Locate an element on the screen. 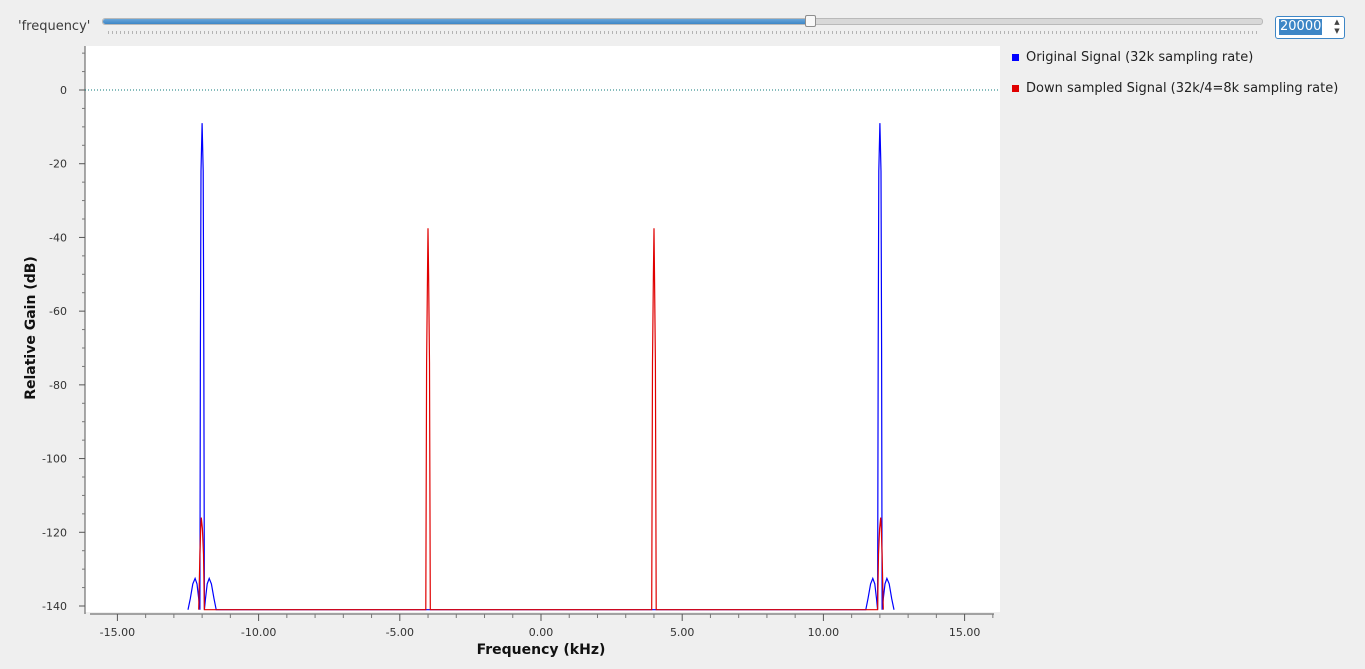 The width and height of the screenshot is (1365, 669). frequency-slider-label: 'frequency' is located at coordinates (54, 26).